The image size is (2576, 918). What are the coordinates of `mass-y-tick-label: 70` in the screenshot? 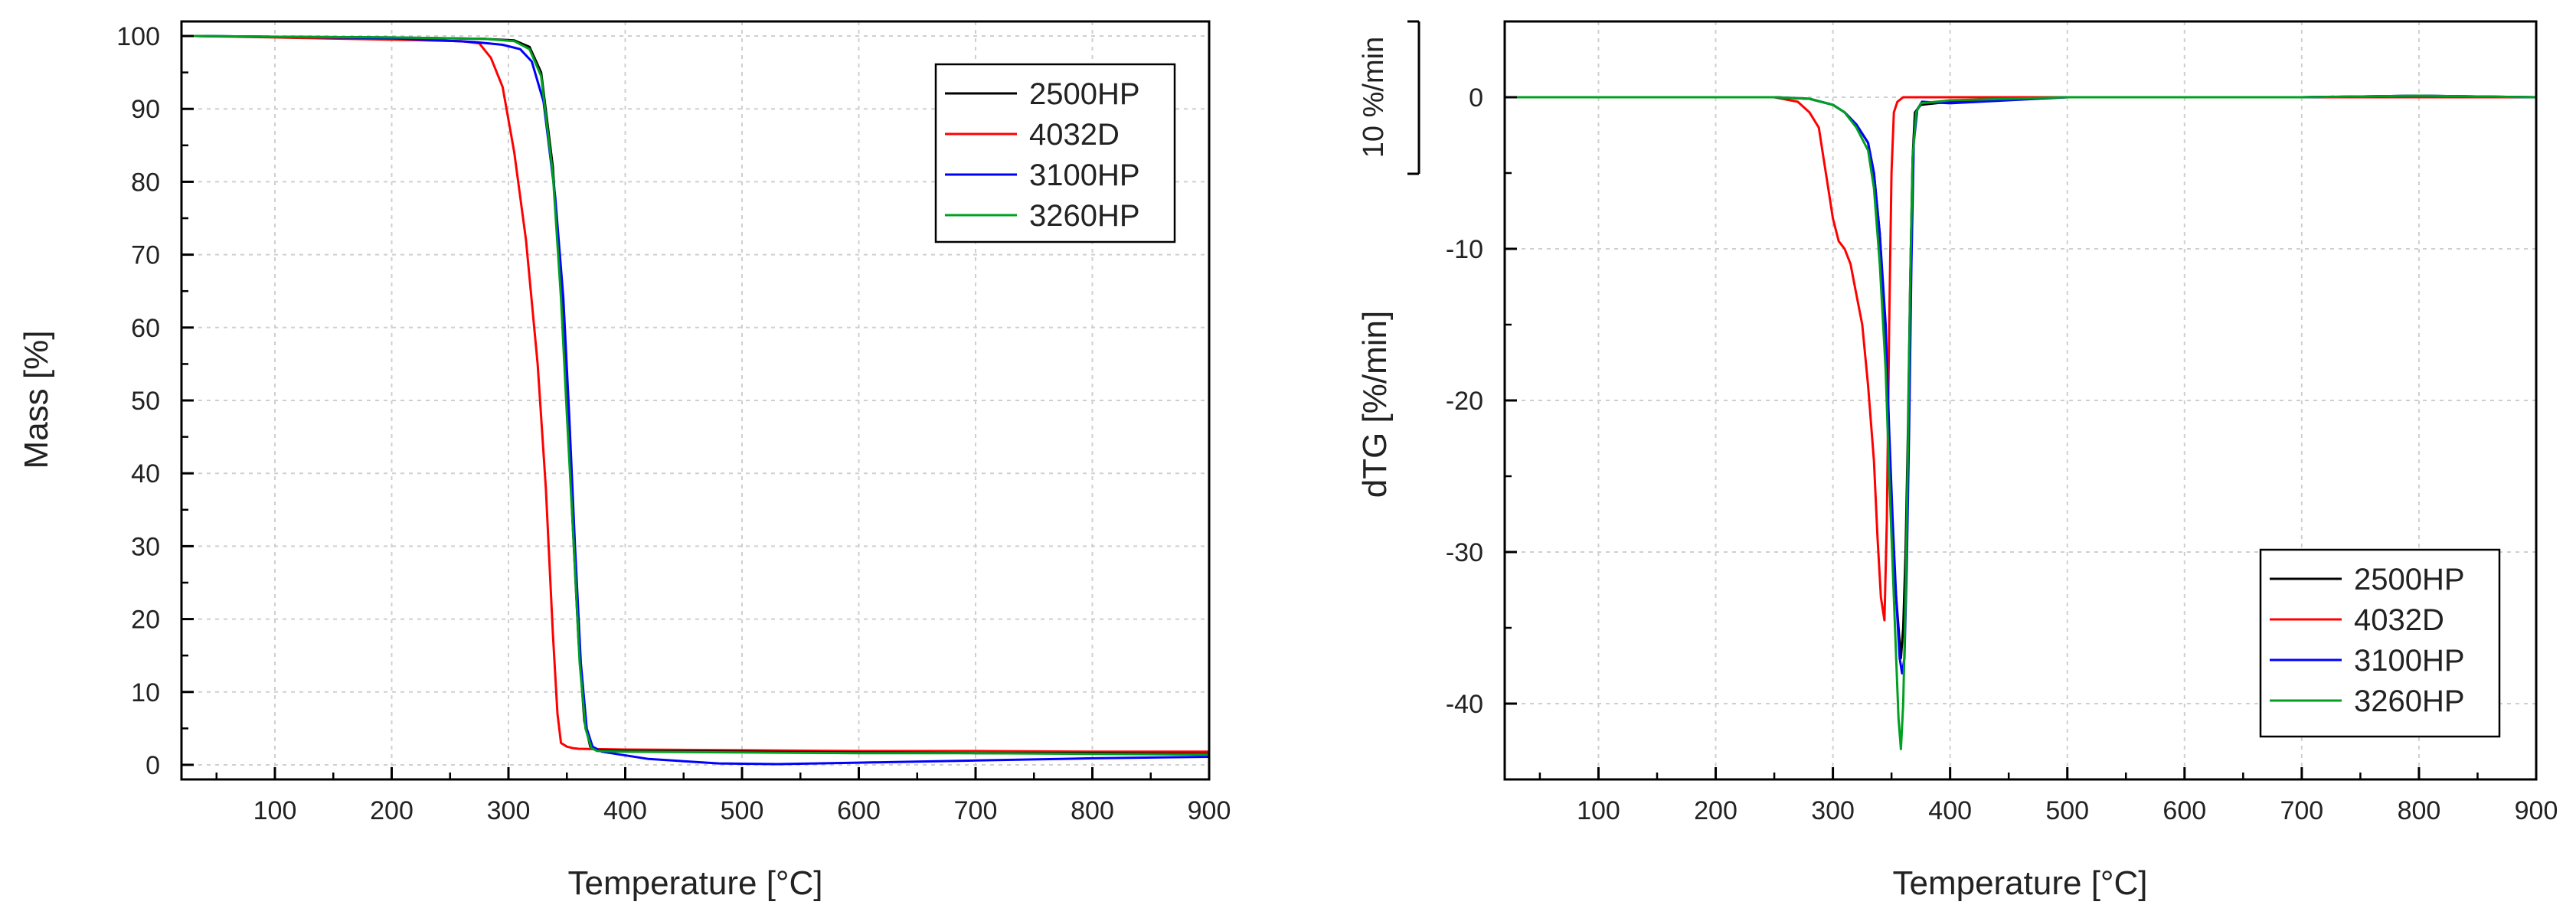 It's located at (145, 255).